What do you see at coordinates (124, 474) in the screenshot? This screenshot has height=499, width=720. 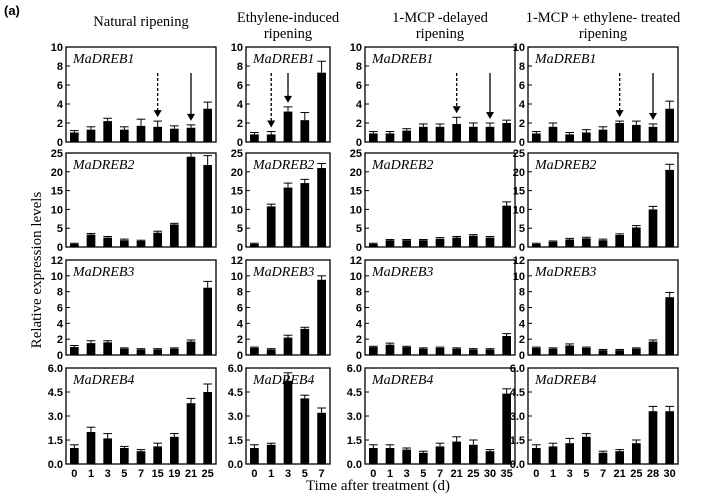 I see `x-tick-label: 5` at bounding box center [124, 474].